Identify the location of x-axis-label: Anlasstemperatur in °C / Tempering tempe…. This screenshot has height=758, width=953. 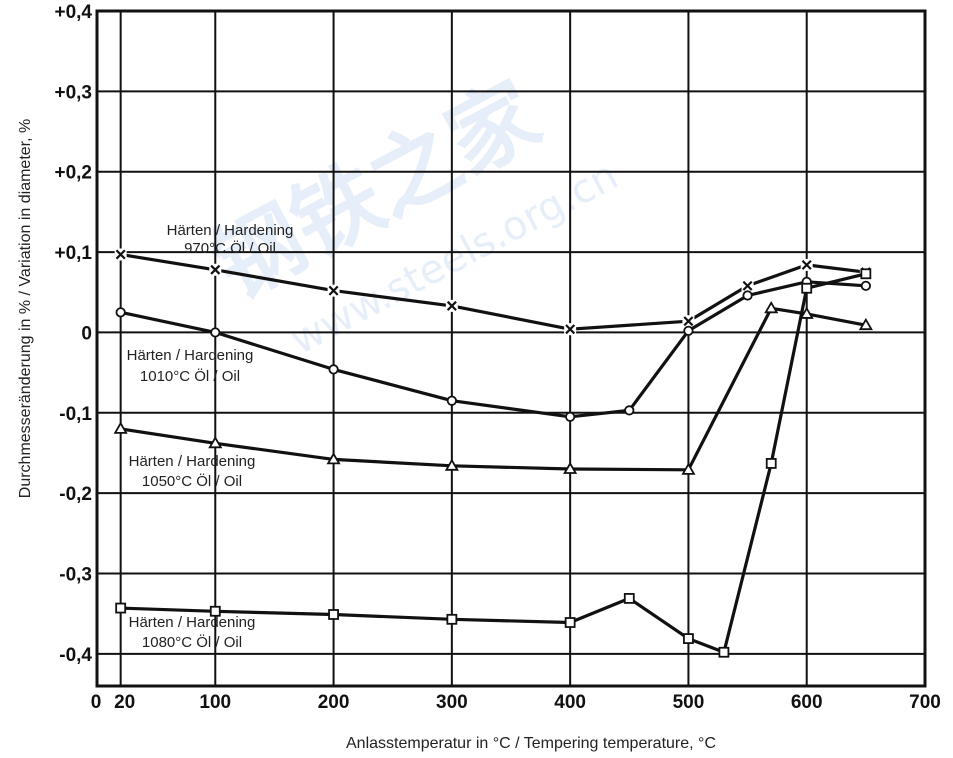
(531, 743).